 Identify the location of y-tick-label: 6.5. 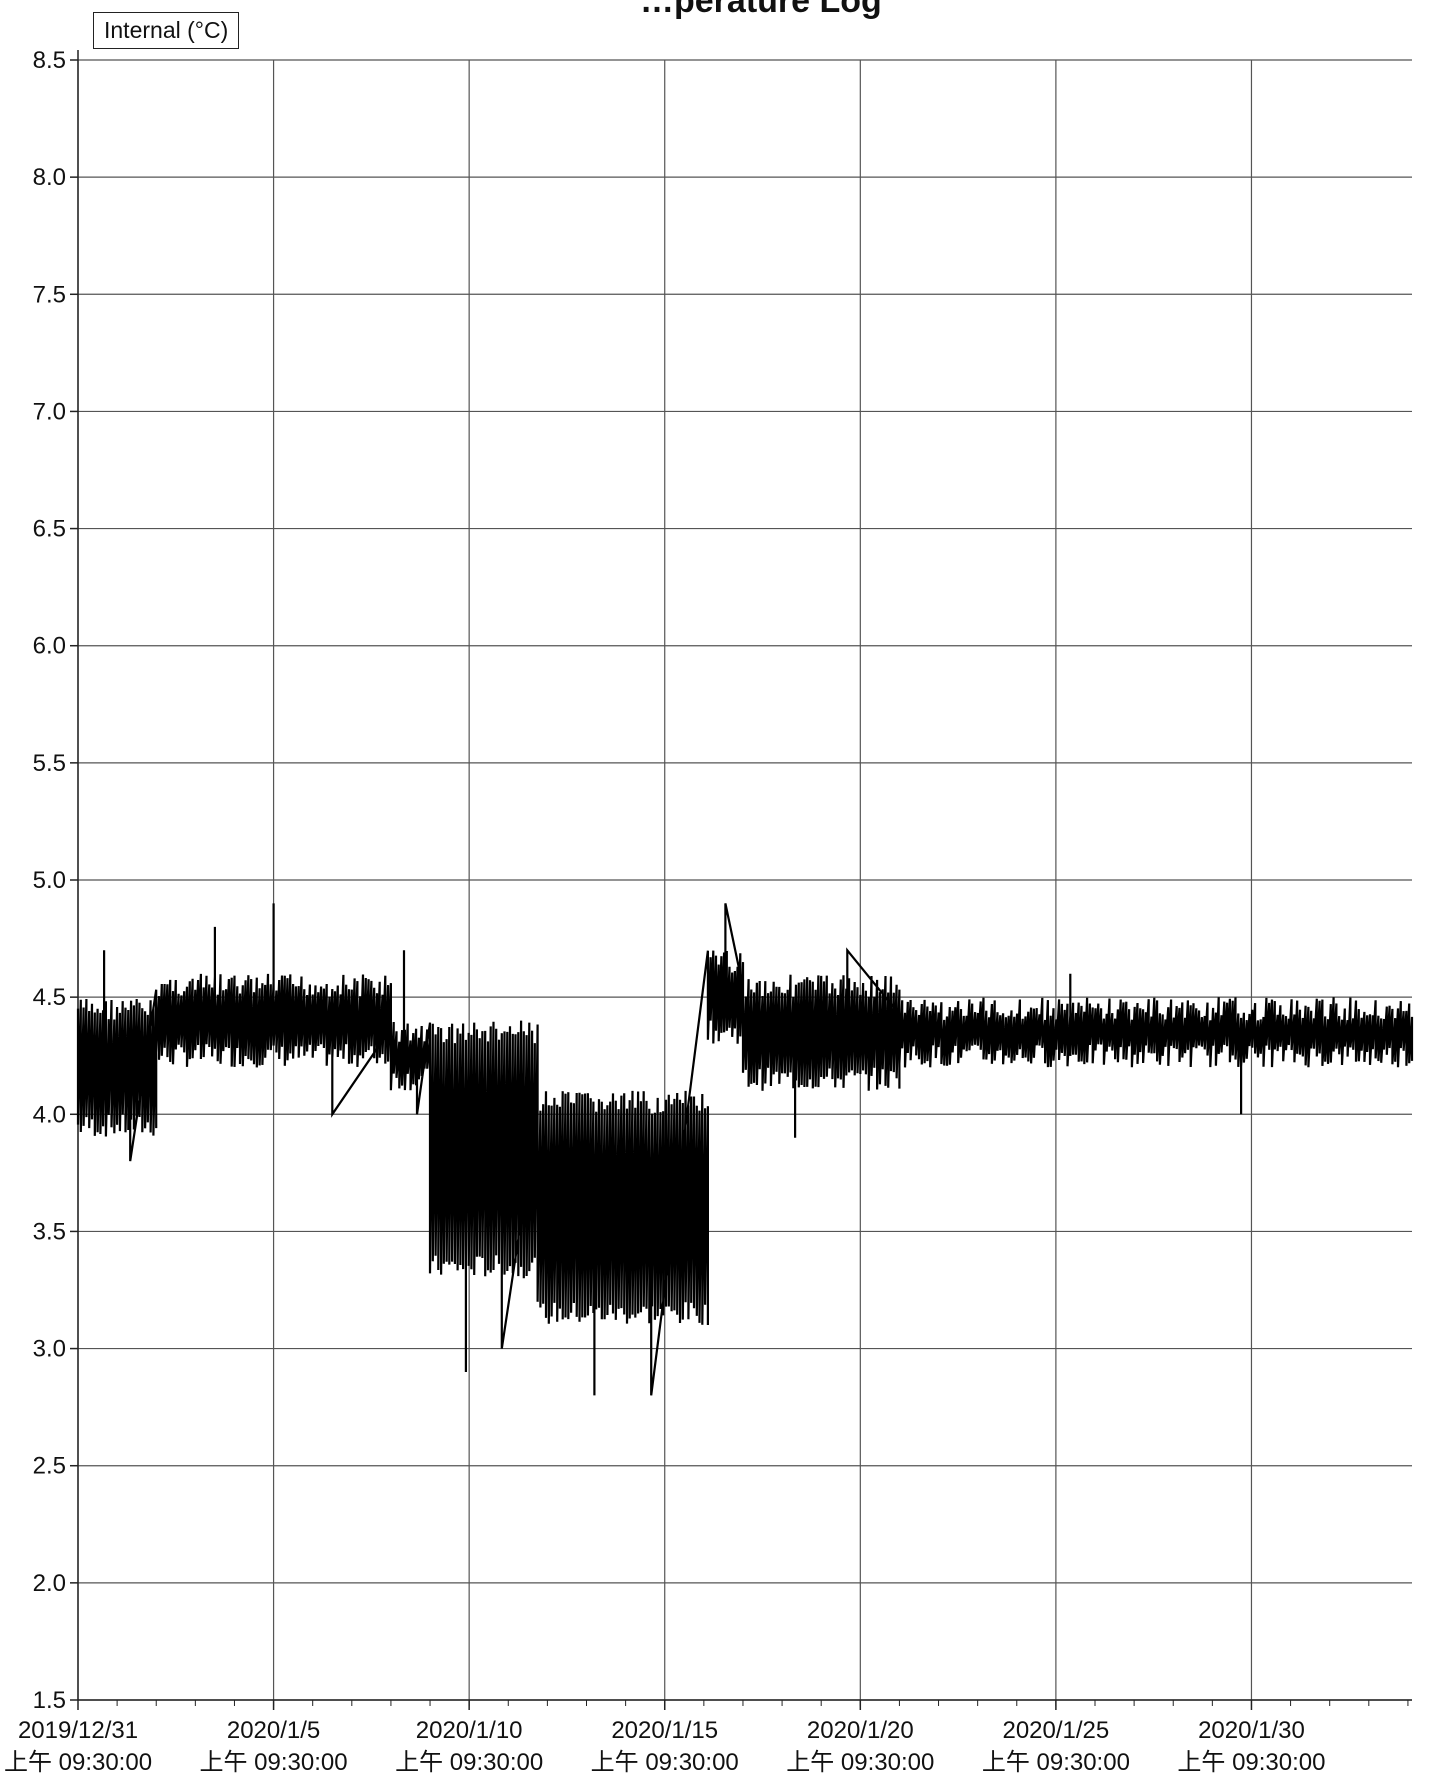
(49, 529).